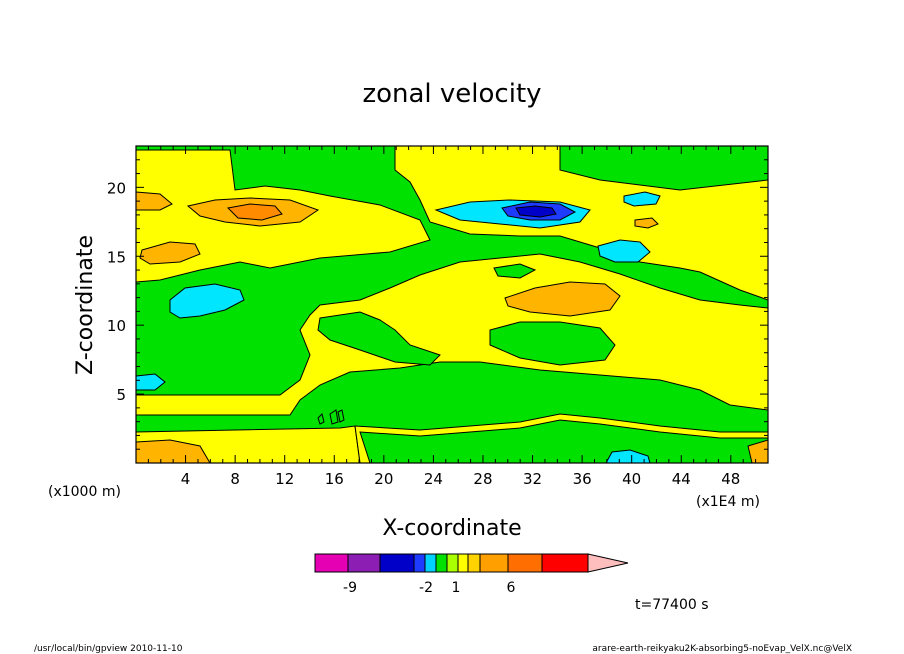  What do you see at coordinates (116, 188) in the screenshot?
I see `y-tick-label: 20` at bounding box center [116, 188].